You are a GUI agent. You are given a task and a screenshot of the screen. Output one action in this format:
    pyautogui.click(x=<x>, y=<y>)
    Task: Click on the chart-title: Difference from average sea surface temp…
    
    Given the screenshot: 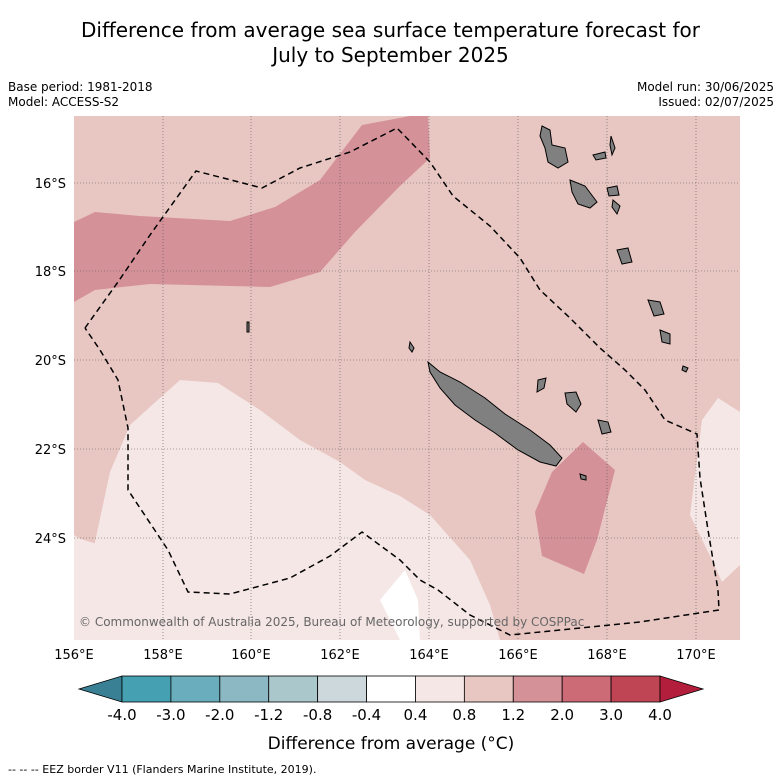 What is the action you would take?
    pyautogui.click(x=390, y=43)
    